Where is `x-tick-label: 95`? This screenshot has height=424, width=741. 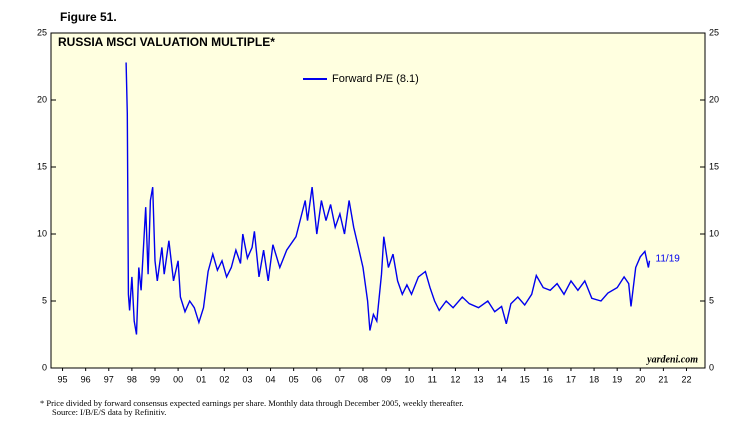 x-tick-label: 95 is located at coordinates (63, 379).